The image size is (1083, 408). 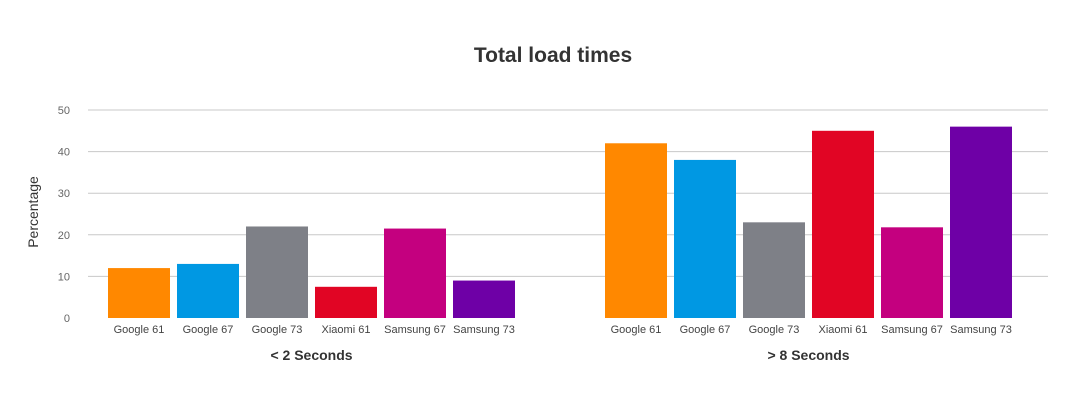 What do you see at coordinates (64, 111) in the screenshot?
I see `y-tick-label: 50` at bounding box center [64, 111].